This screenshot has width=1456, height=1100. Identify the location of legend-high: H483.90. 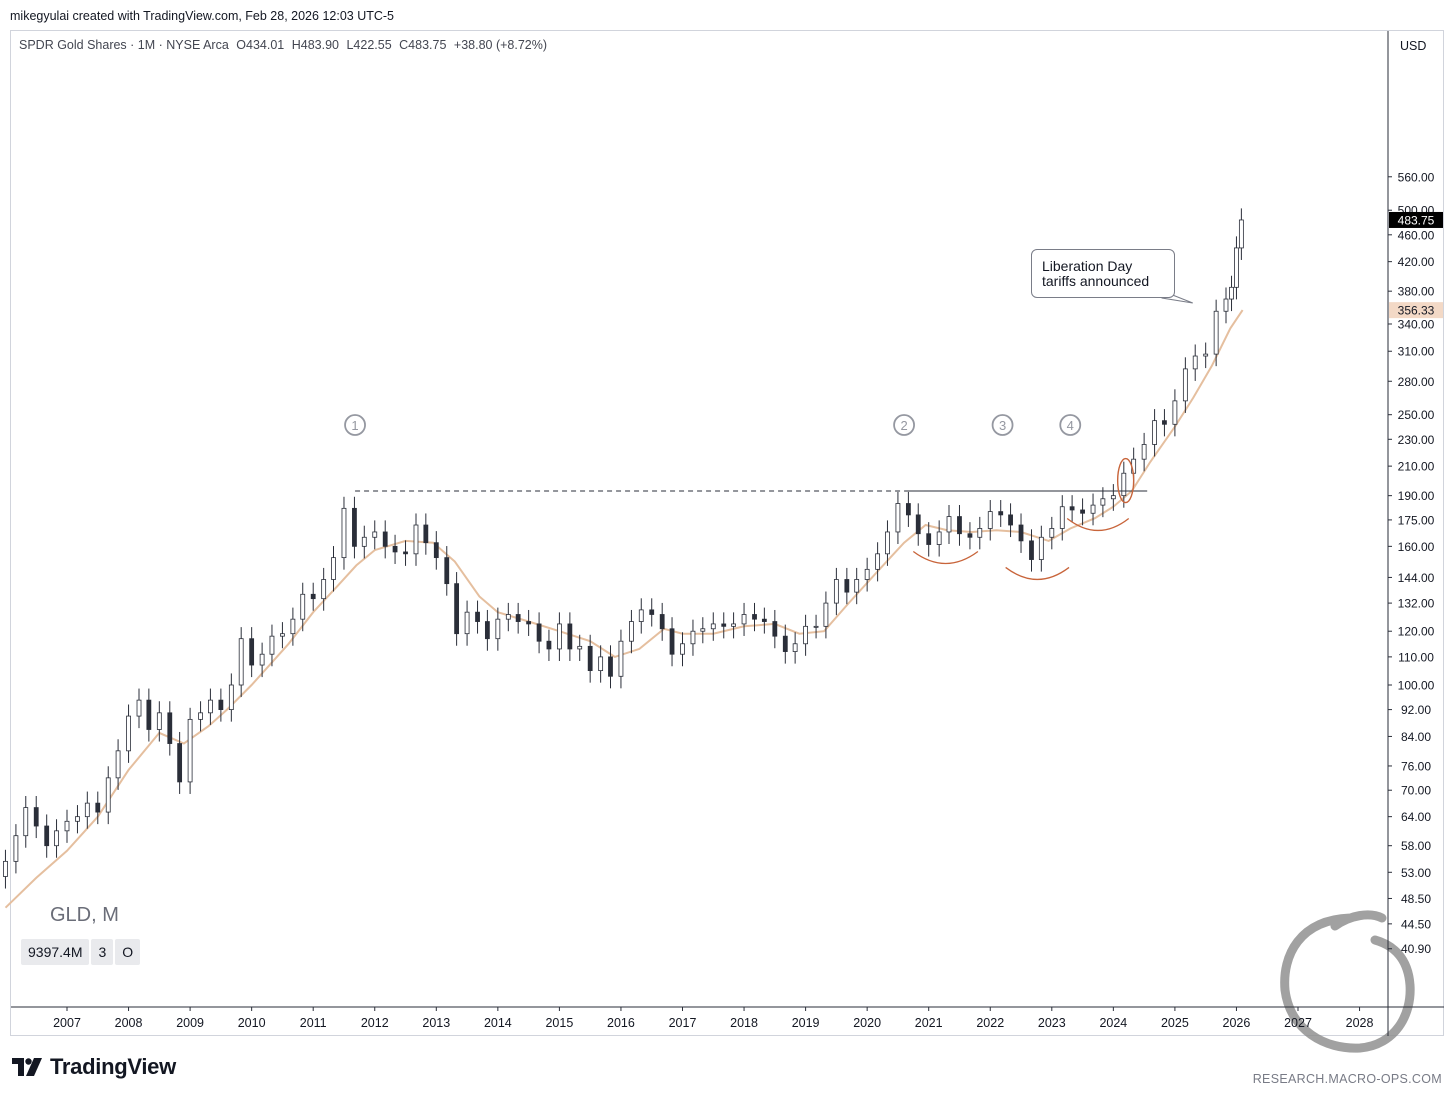
(315, 45).